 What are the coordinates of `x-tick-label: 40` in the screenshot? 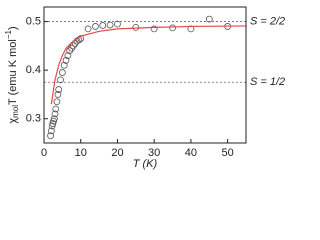 It's located at (191, 153).